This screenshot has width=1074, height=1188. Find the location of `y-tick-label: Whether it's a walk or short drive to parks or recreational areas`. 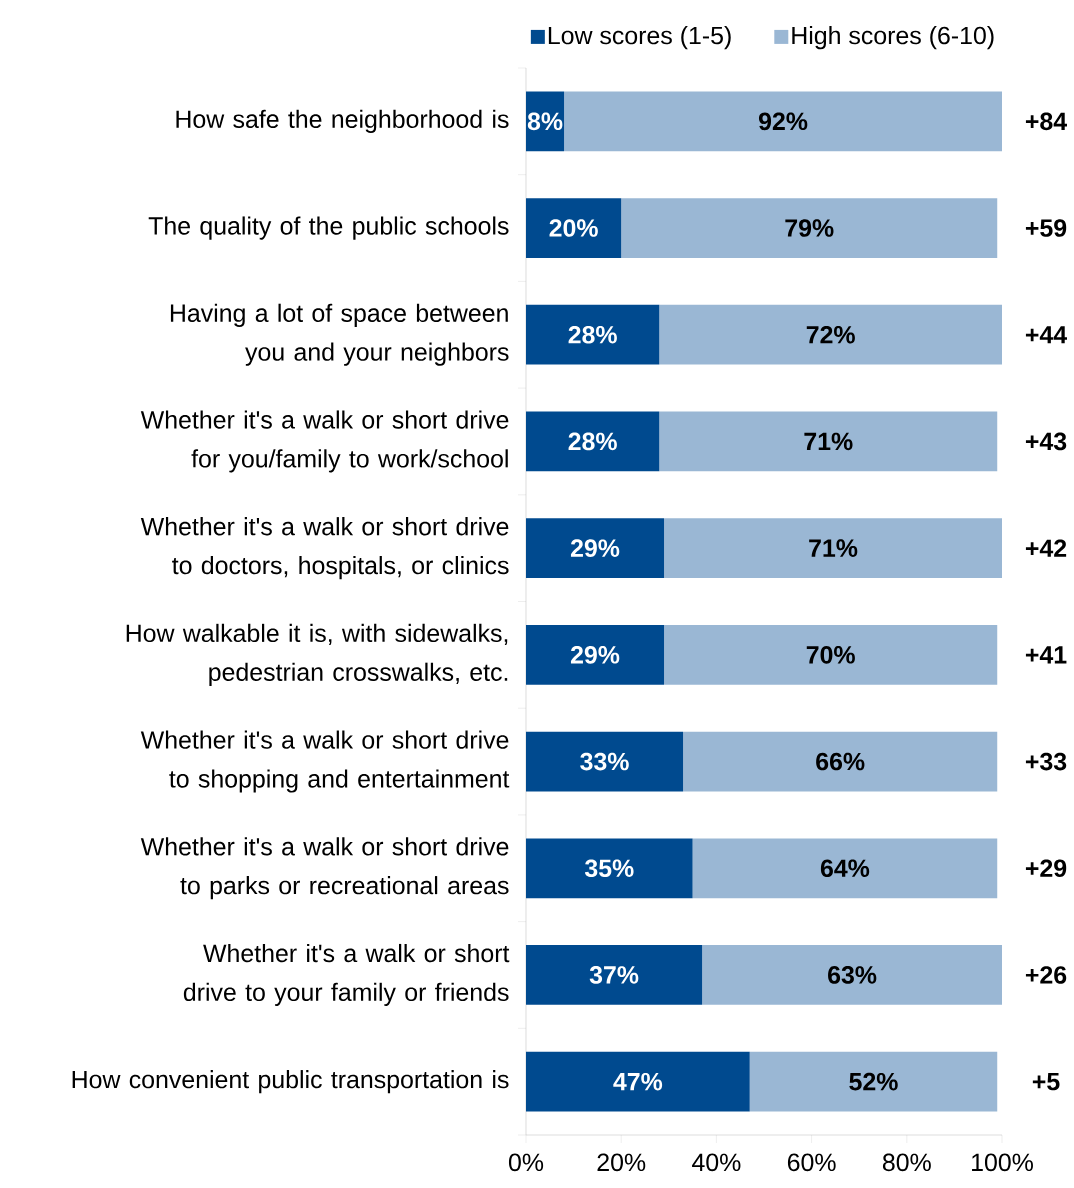

y-tick-label: Whether it's a walk or short drive to parks or recreational areas is located at coordinates (324, 868).